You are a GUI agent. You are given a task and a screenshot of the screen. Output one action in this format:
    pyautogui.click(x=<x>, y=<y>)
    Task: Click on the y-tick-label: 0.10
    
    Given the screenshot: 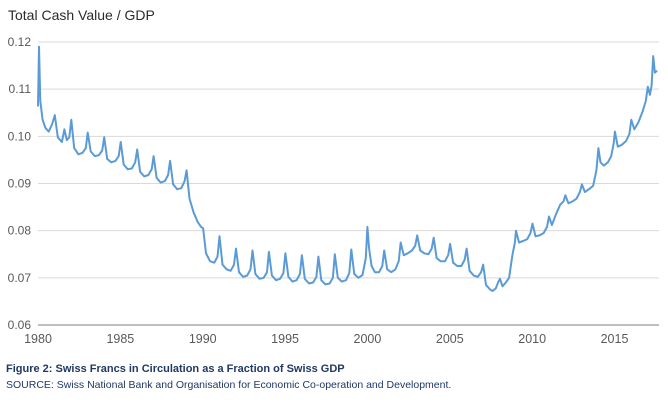 What is the action you would take?
    pyautogui.click(x=20, y=136)
    